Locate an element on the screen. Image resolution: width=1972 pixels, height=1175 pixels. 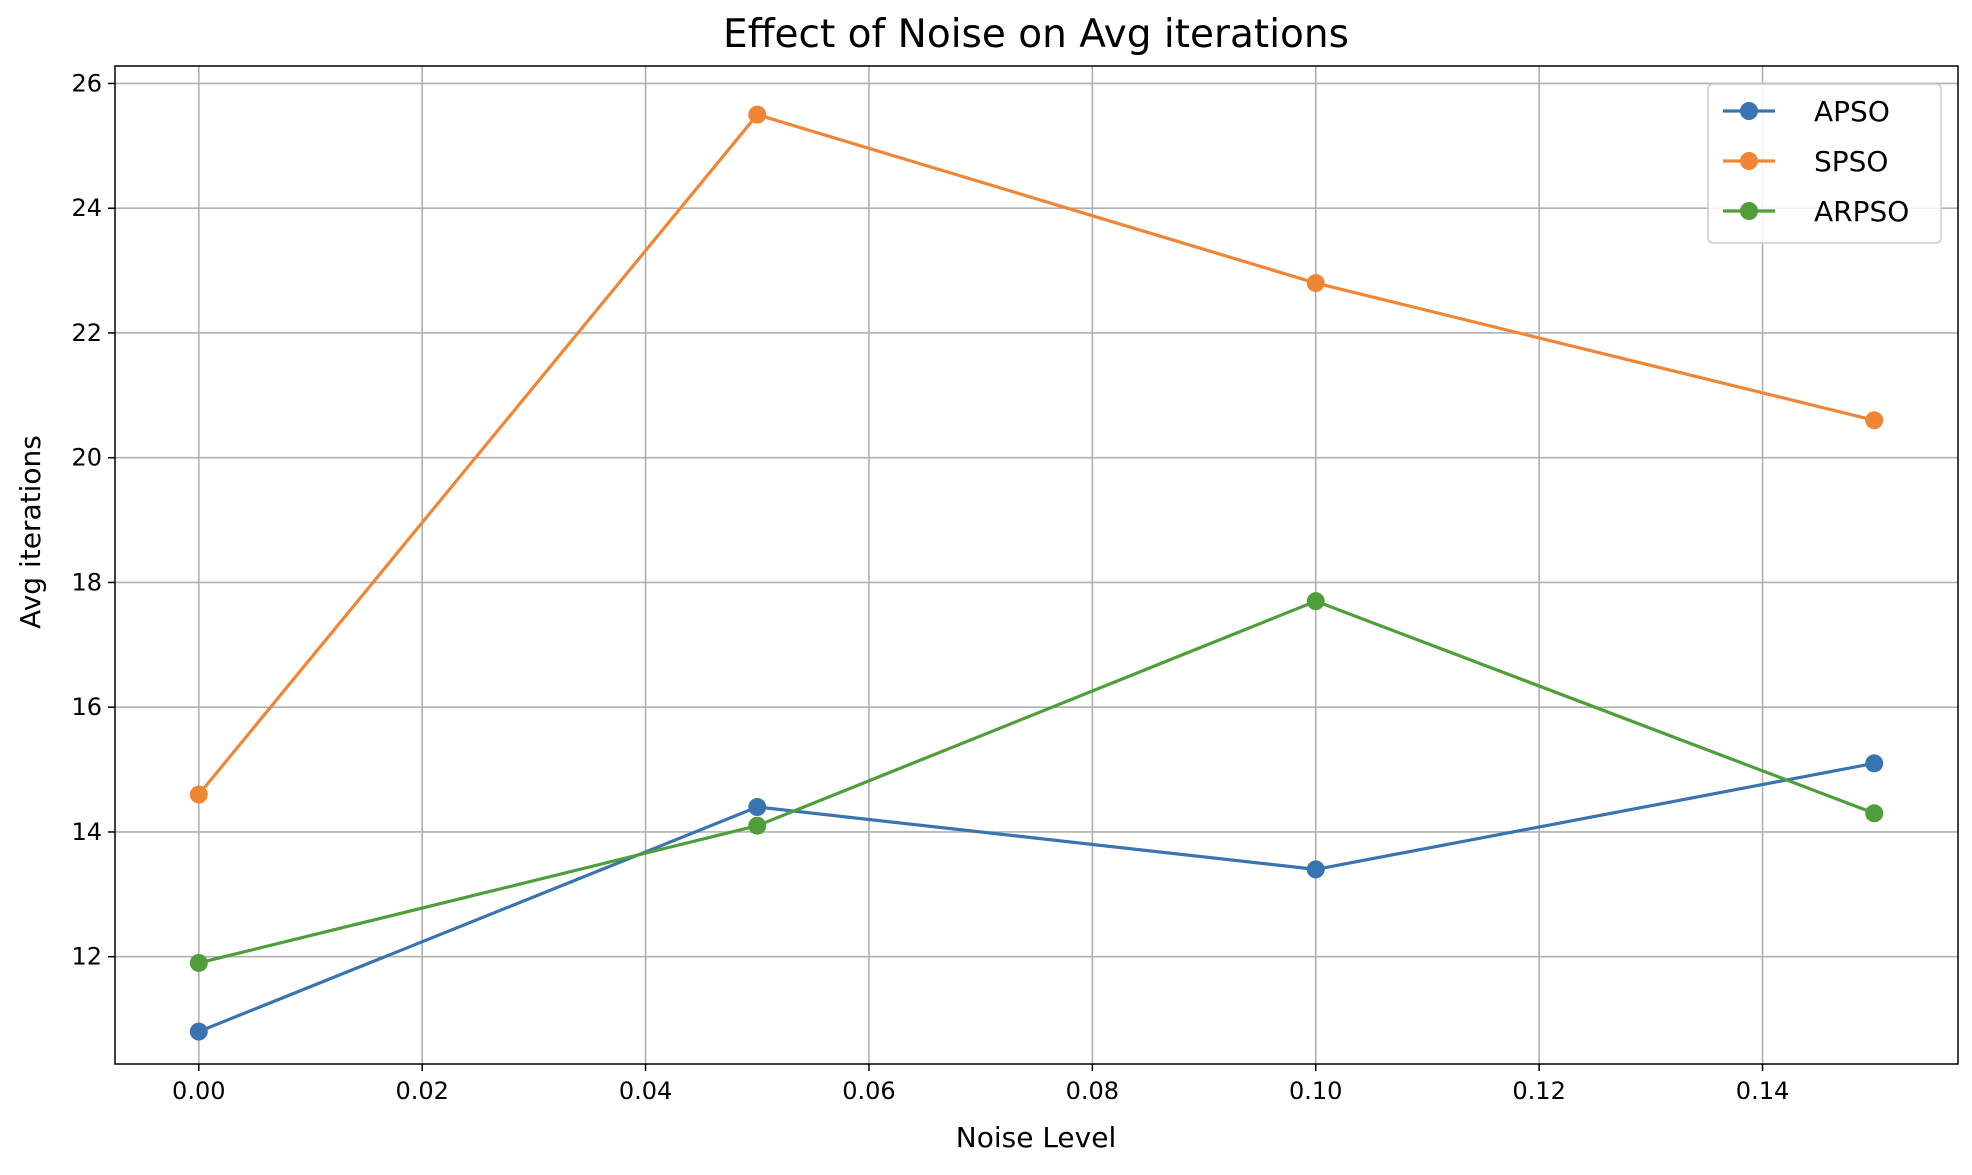
x-tick-label: 0.12 is located at coordinates (1538, 1091).